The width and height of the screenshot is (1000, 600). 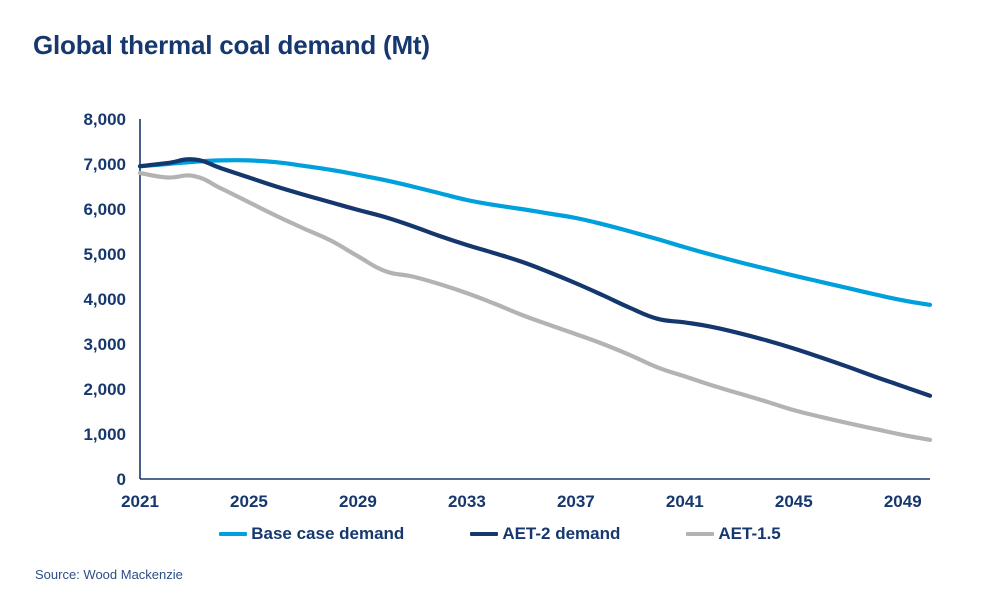 What do you see at coordinates (231, 45) in the screenshot?
I see `page-title: Global thermal coal demand (Mt)` at bounding box center [231, 45].